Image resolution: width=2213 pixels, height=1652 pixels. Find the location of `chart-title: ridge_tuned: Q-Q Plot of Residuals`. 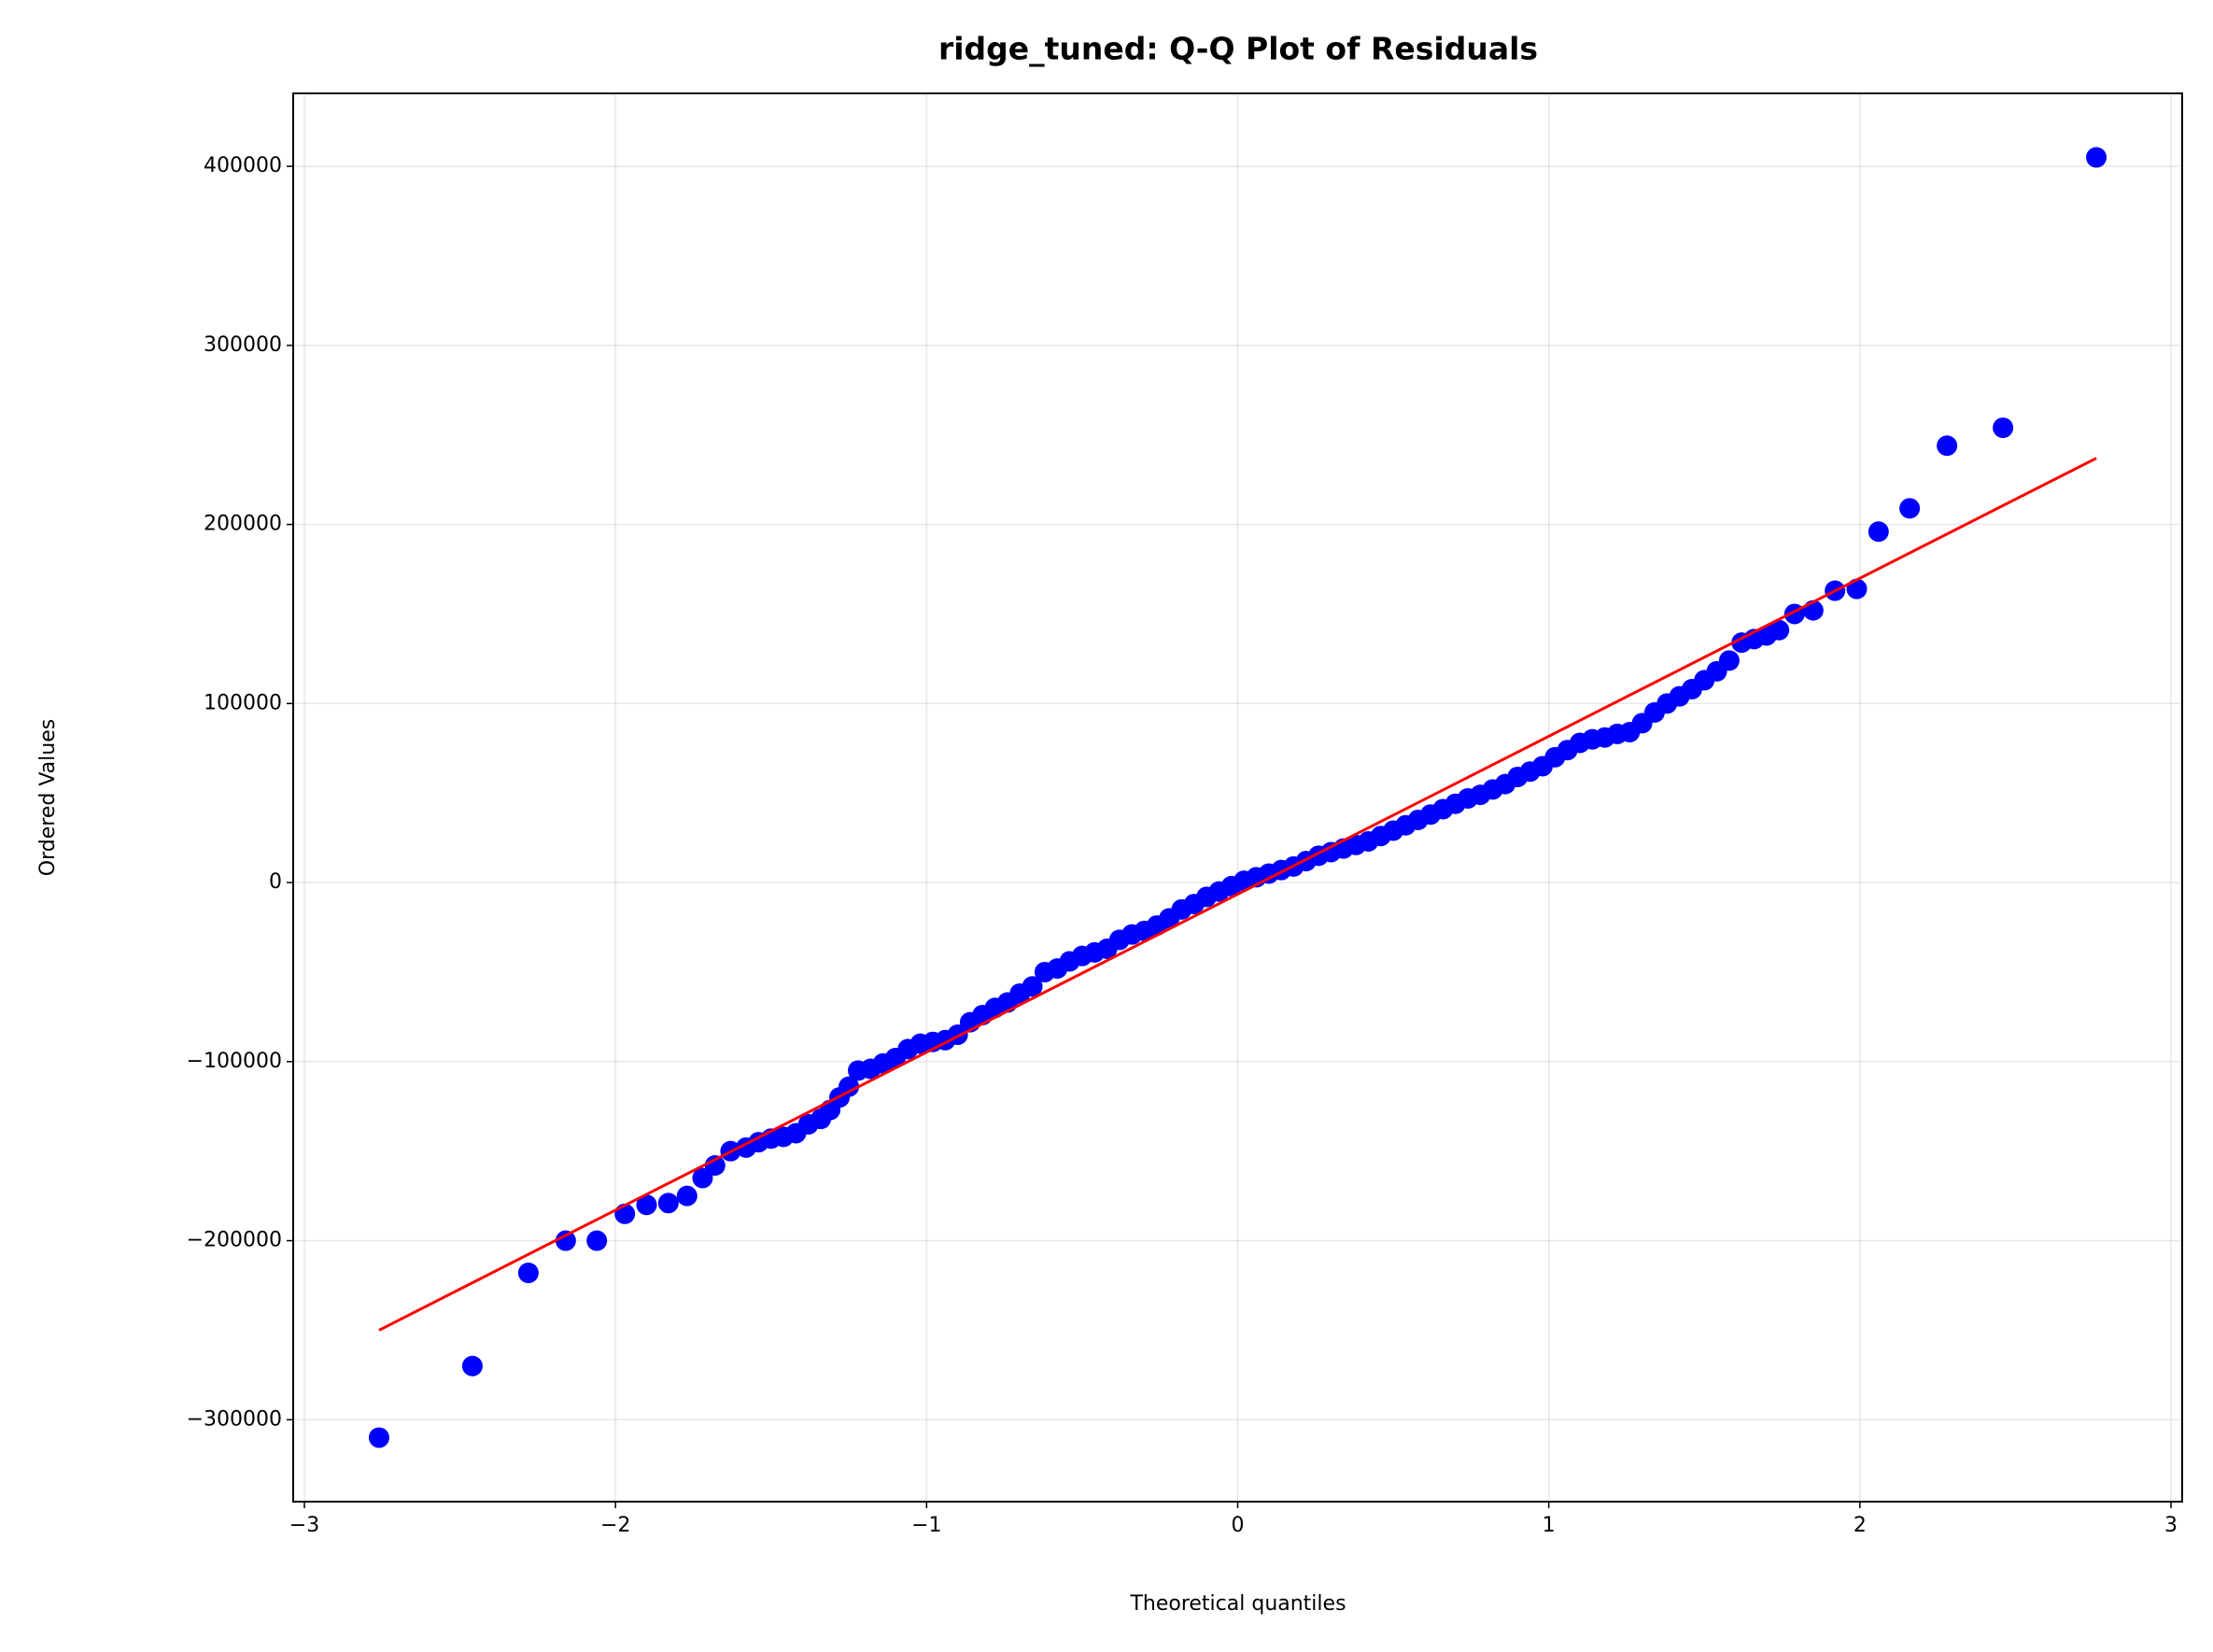

chart-title: ridge_tuned: Q-Q Plot of Residuals is located at coordinates (1238, 49).